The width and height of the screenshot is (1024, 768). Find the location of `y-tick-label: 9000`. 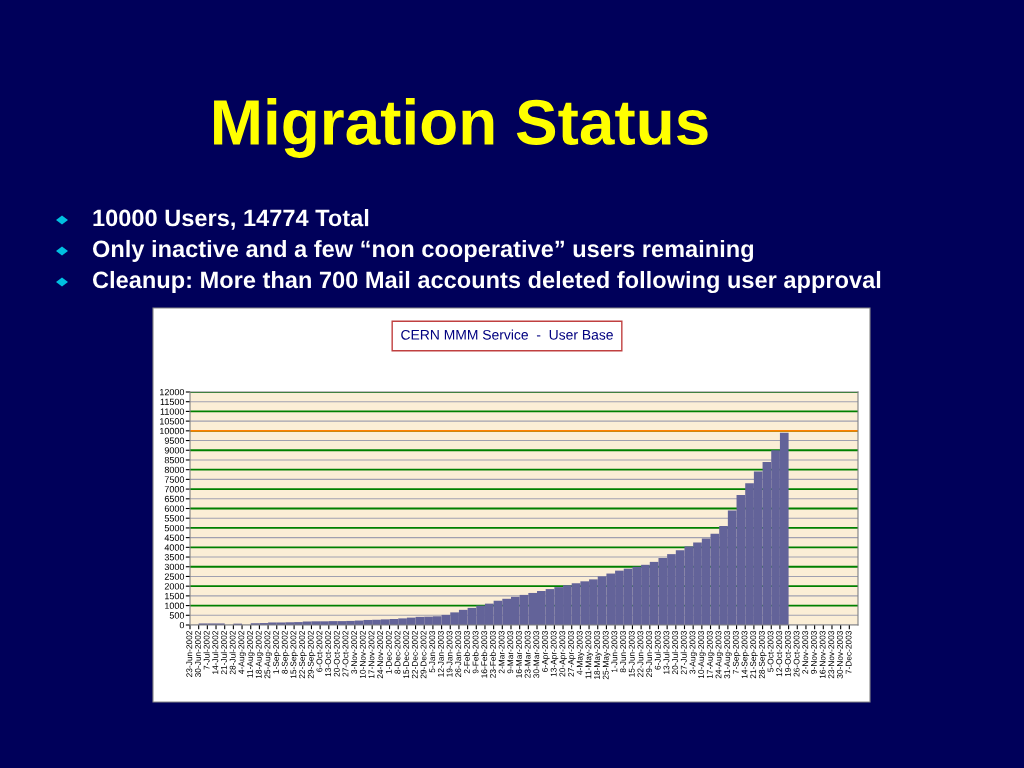

y-tick-label: 9000 is located at coordinates (174, 450).